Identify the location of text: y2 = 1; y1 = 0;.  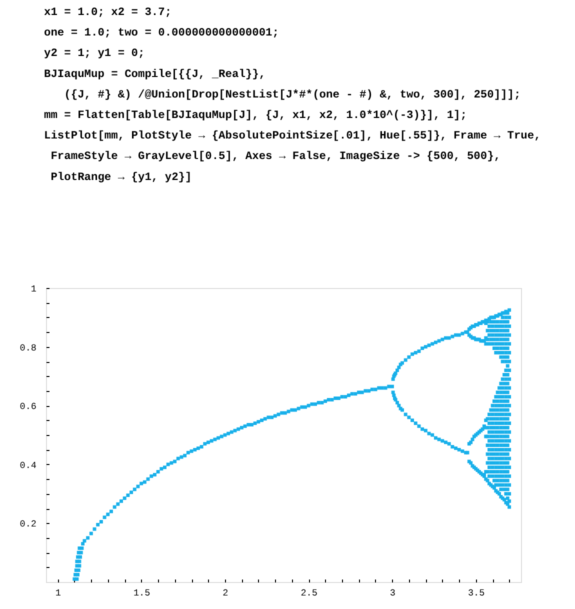
(94, 54).